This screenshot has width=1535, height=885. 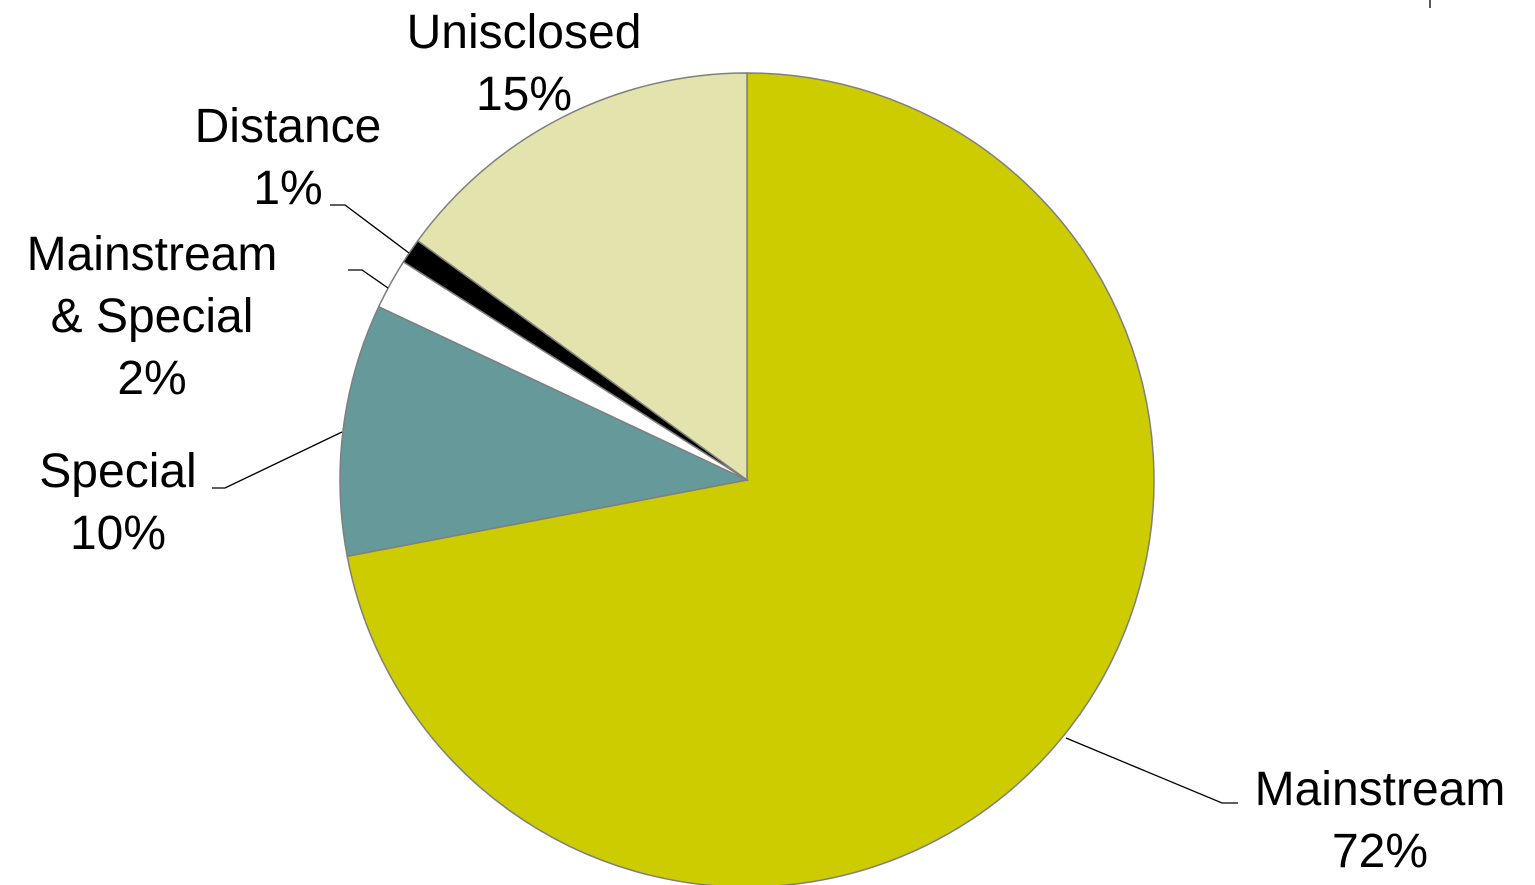 I want to click on slice-label-line: 72%, so click(x=1380, y=851).